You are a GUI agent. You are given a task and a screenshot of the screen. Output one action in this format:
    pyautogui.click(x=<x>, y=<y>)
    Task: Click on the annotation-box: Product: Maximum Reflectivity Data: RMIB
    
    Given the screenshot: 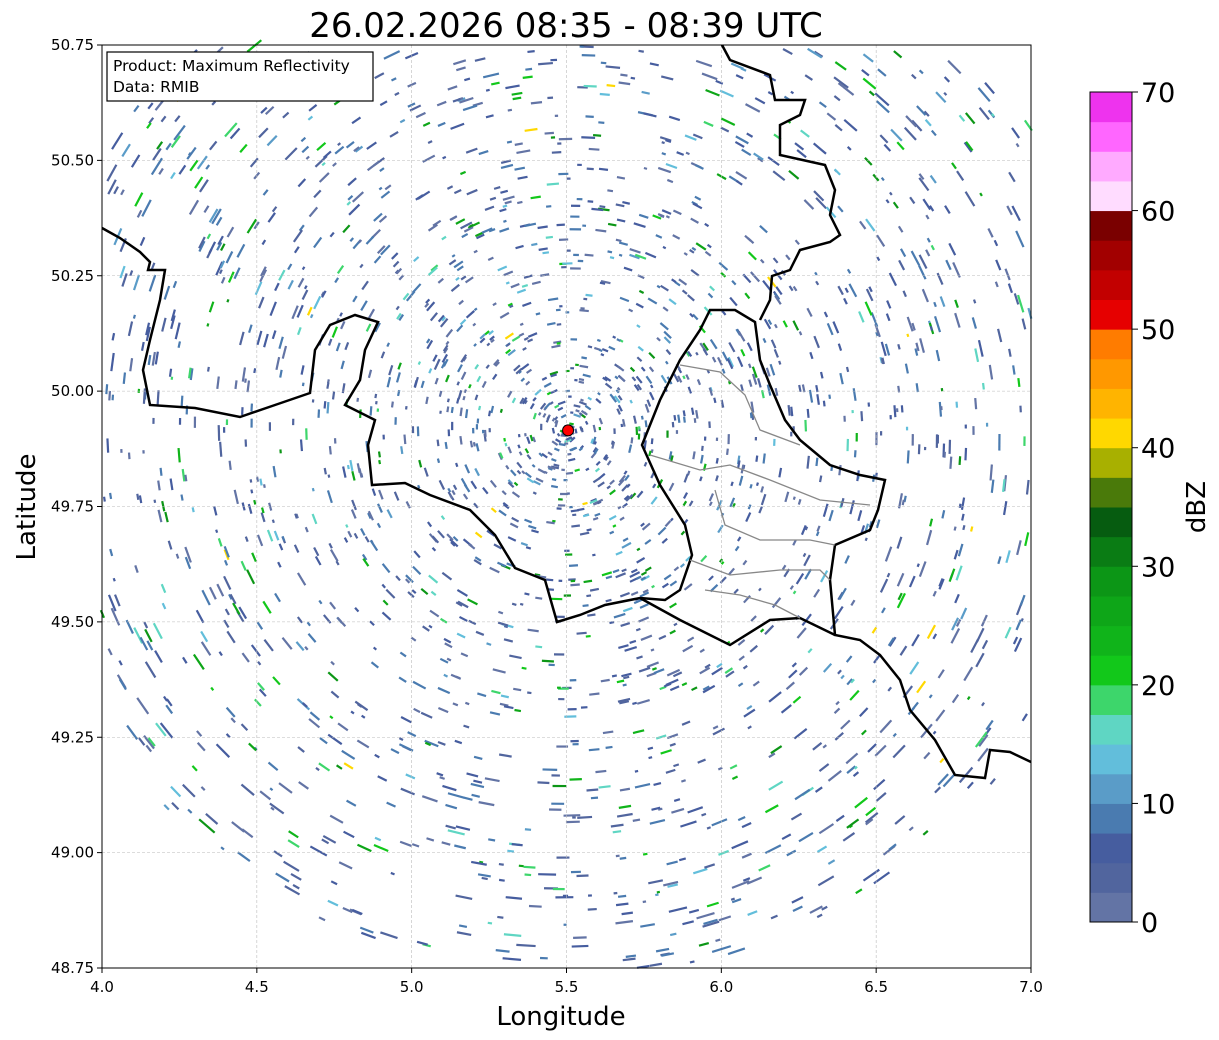 What is the action you would take?
    pyautogui.click(x=240, y=76)
    